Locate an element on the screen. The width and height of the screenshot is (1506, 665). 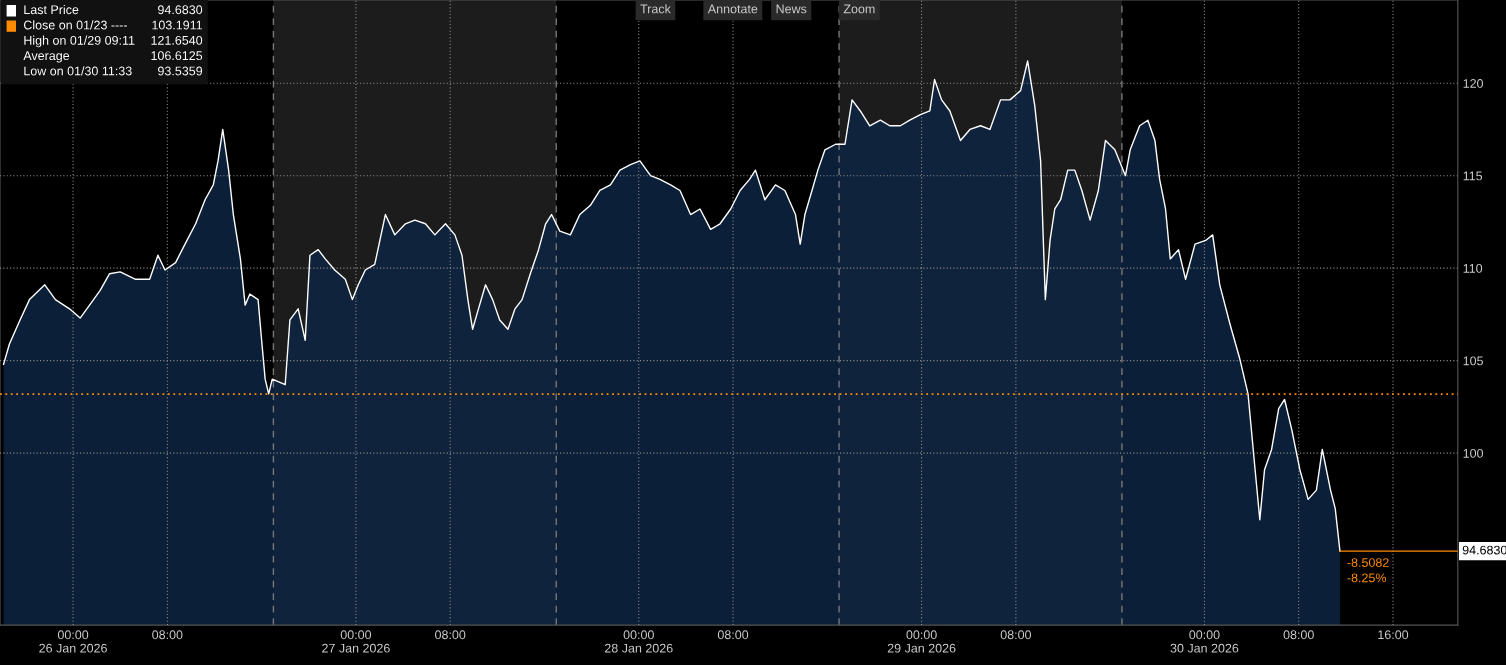
annotation: 121.6540 is located at coordinates (177, 40).